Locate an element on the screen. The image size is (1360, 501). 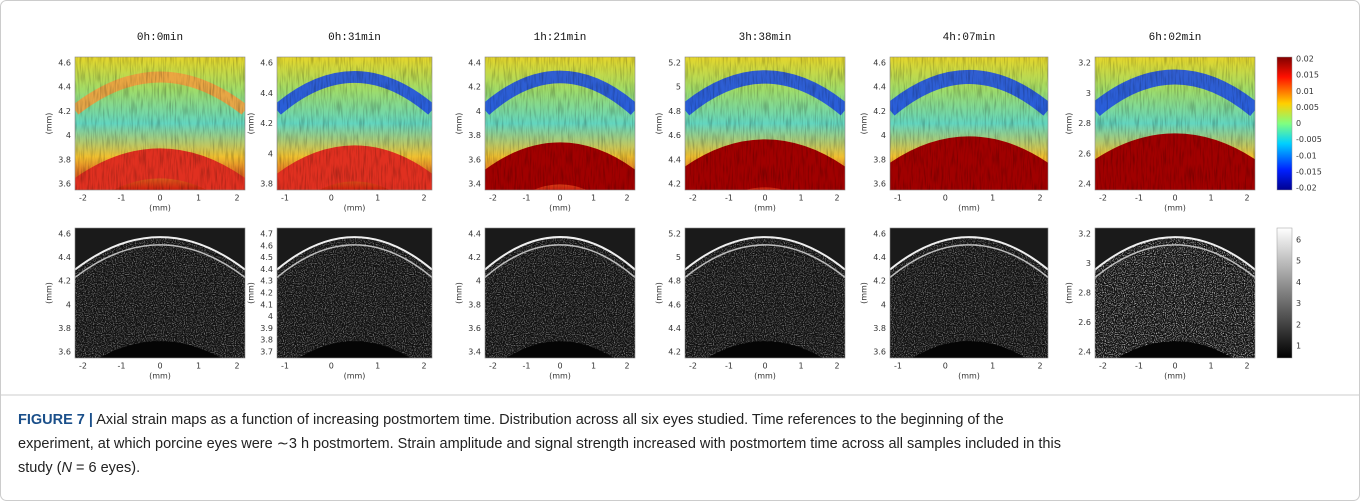
texture is located at coordinates (765, 123).